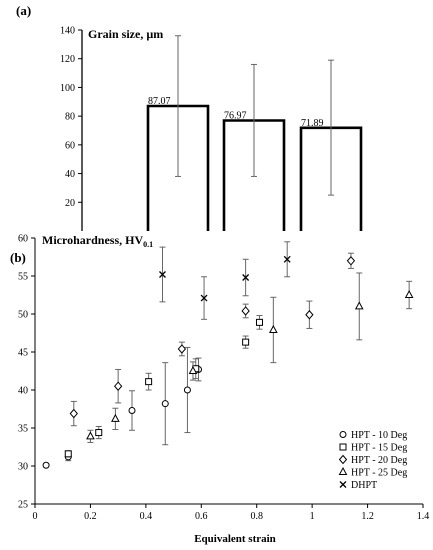 The width and height of the screenshot is (433, 550). Describe the element at coordinates (23, 239) in the screenshot. I see `y-tick-label: 60` at that location.